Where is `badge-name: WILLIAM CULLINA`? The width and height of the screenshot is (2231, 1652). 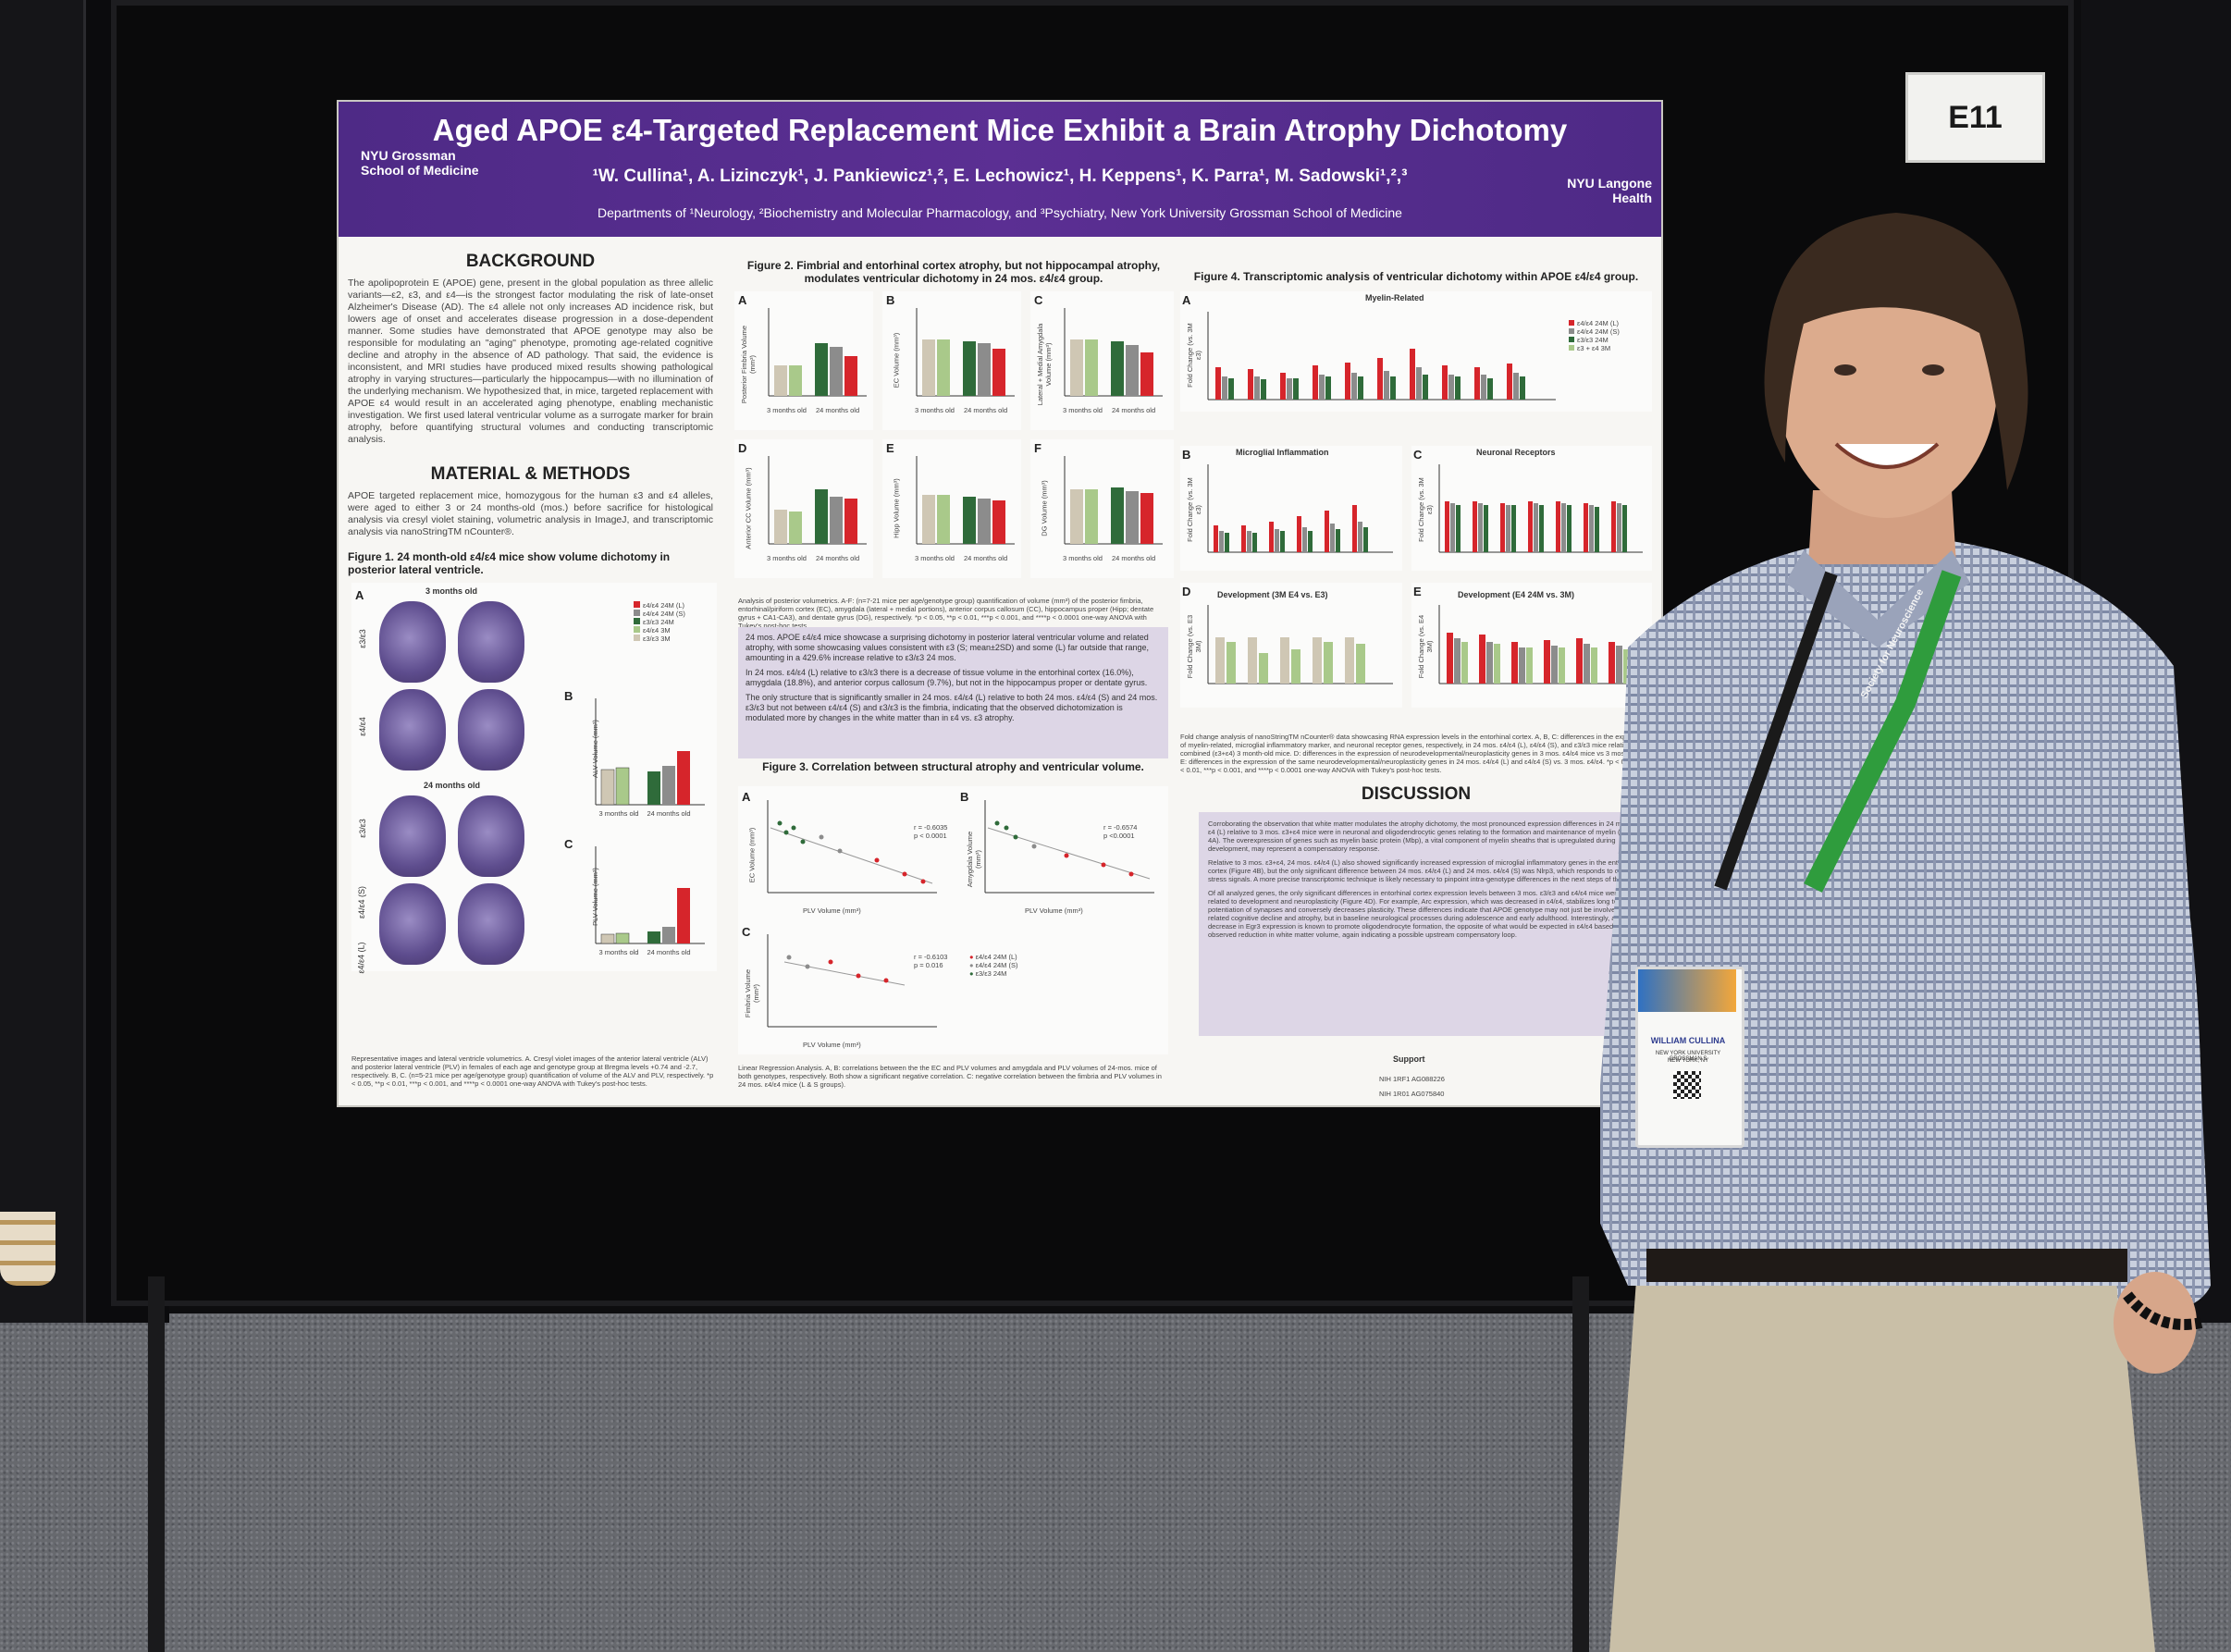
badge-name: WILLIAM CULLINA is located at coordinates (1688, 1040).